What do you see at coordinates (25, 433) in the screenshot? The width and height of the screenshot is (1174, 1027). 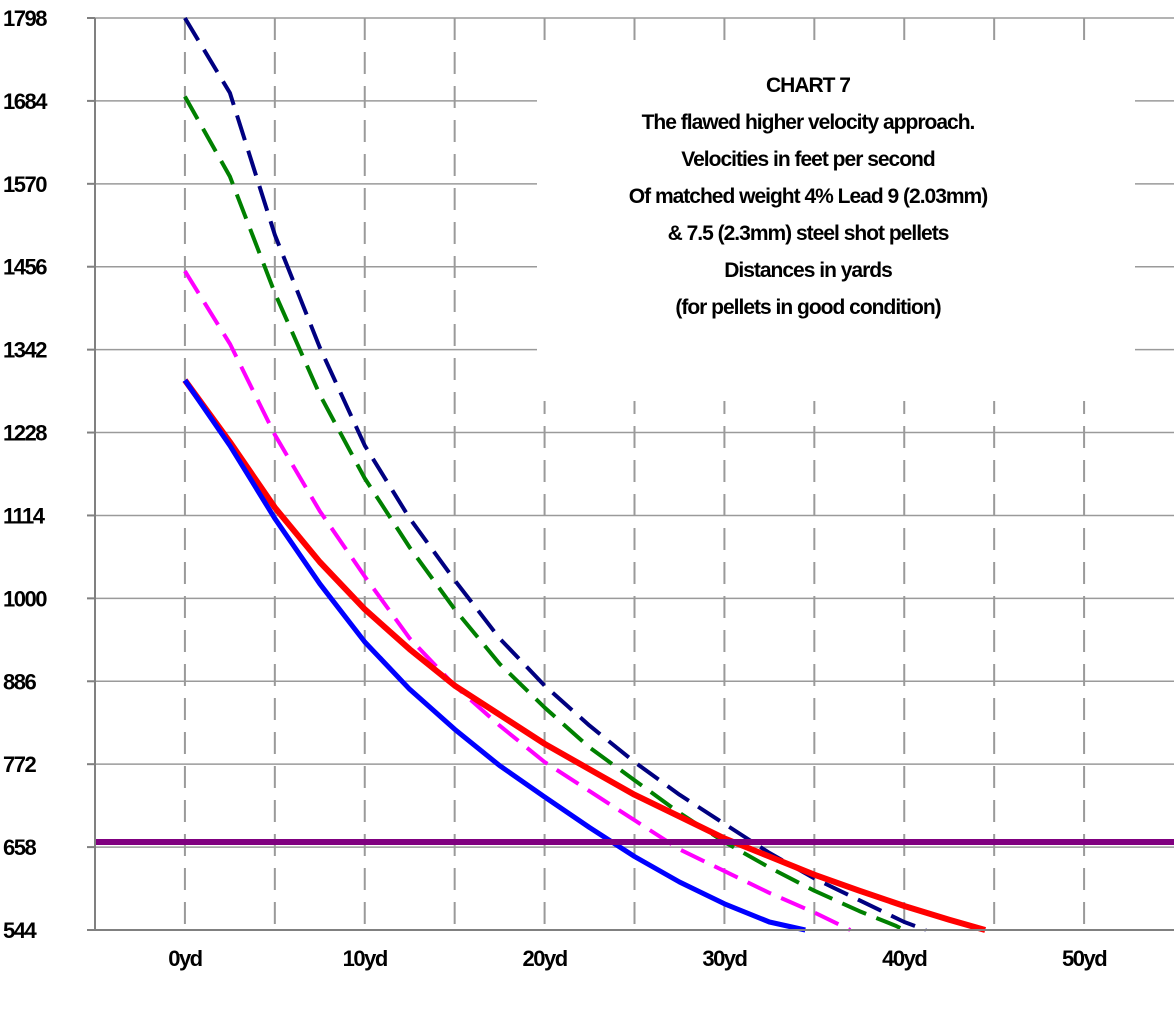 I see `y-tick-label: 1228` at bounding box center [25, 433].